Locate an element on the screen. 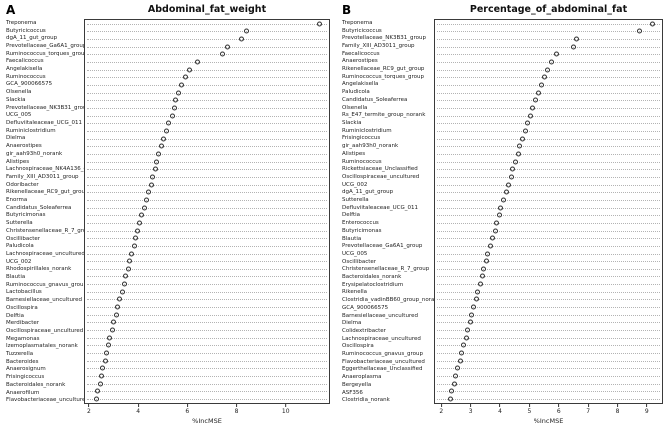 Image resolution: width=669 pixels, height=430 pixels. category-label: Clostridia_vadinBB60_group_norank is located at coordinates (388, 300).